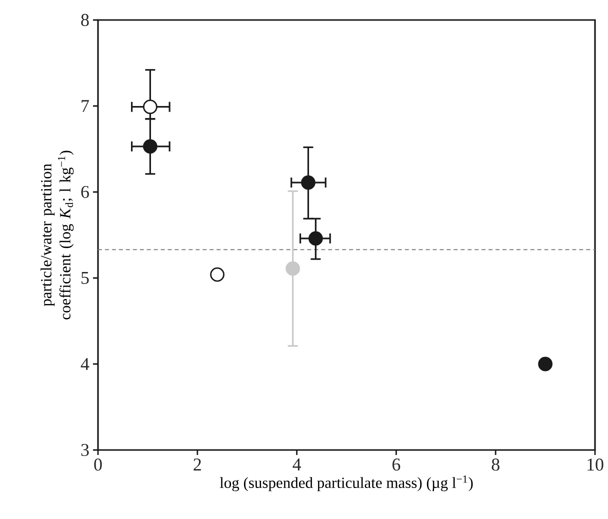 The width and height of the screenshot is (608, 519). Describe the element at coordinates (85, 192) in the screenshot. I see `y-tick-label: 6` at that location.